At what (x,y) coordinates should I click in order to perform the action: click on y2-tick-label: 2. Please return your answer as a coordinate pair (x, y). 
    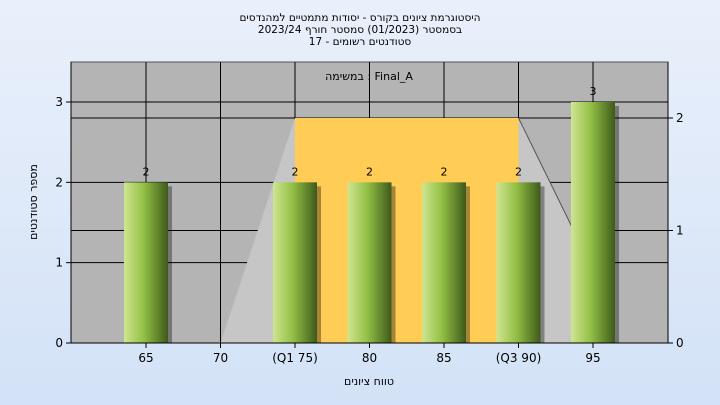
    Looking at the image, I should click on (680, 118).